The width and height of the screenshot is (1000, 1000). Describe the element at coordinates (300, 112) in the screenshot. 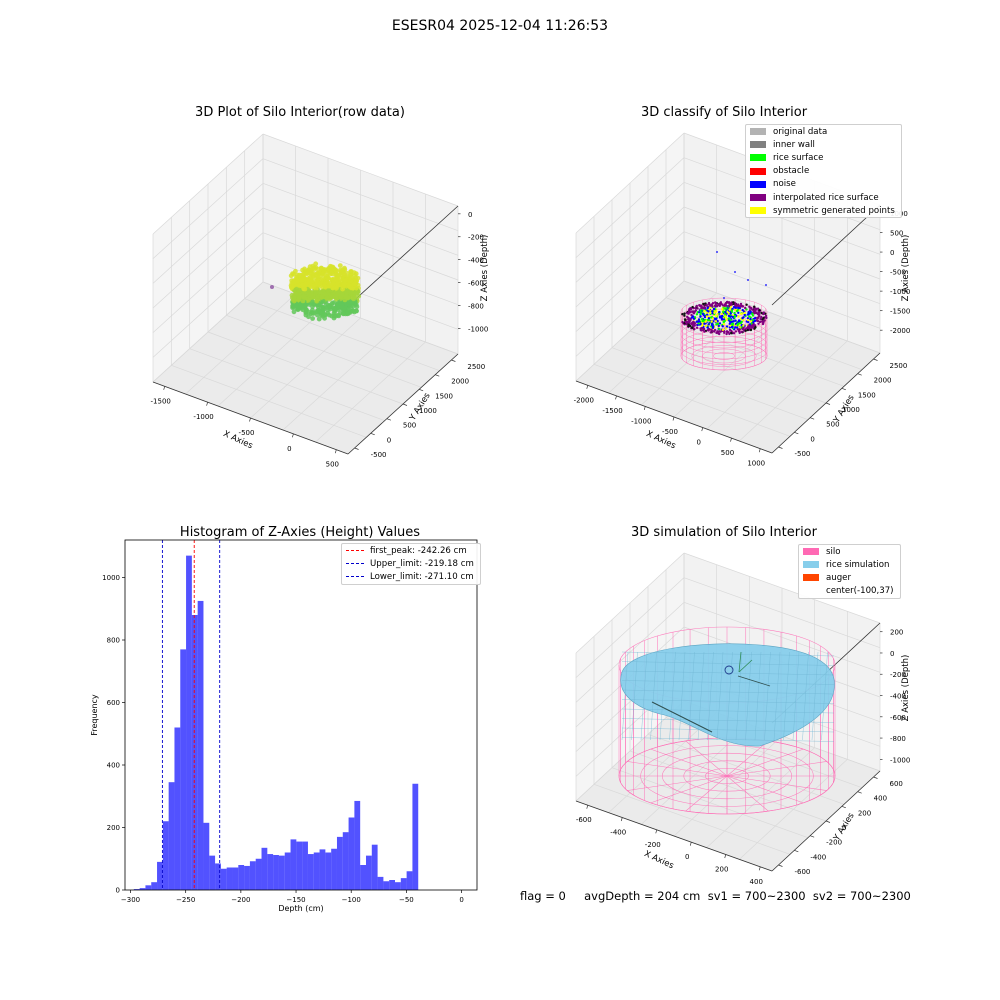

I see `panel1-title: 3D Plot of Silo Interior(row data)` at that location.